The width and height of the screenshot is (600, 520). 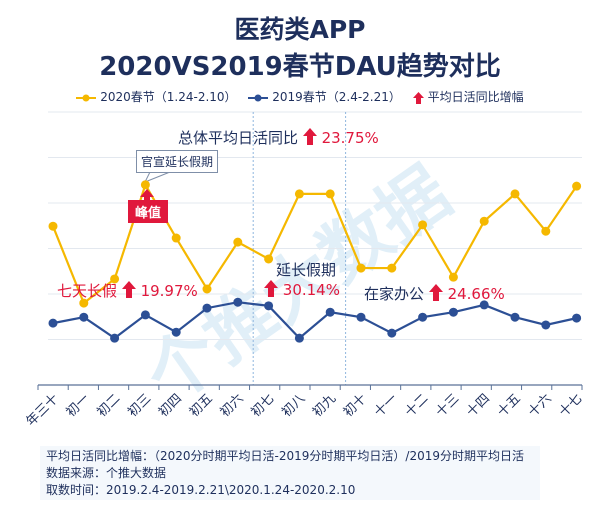 What do you see at coordinates (157, 177) in the screenshot?
I see `callout-pointer` at bounding box center [157, 177].